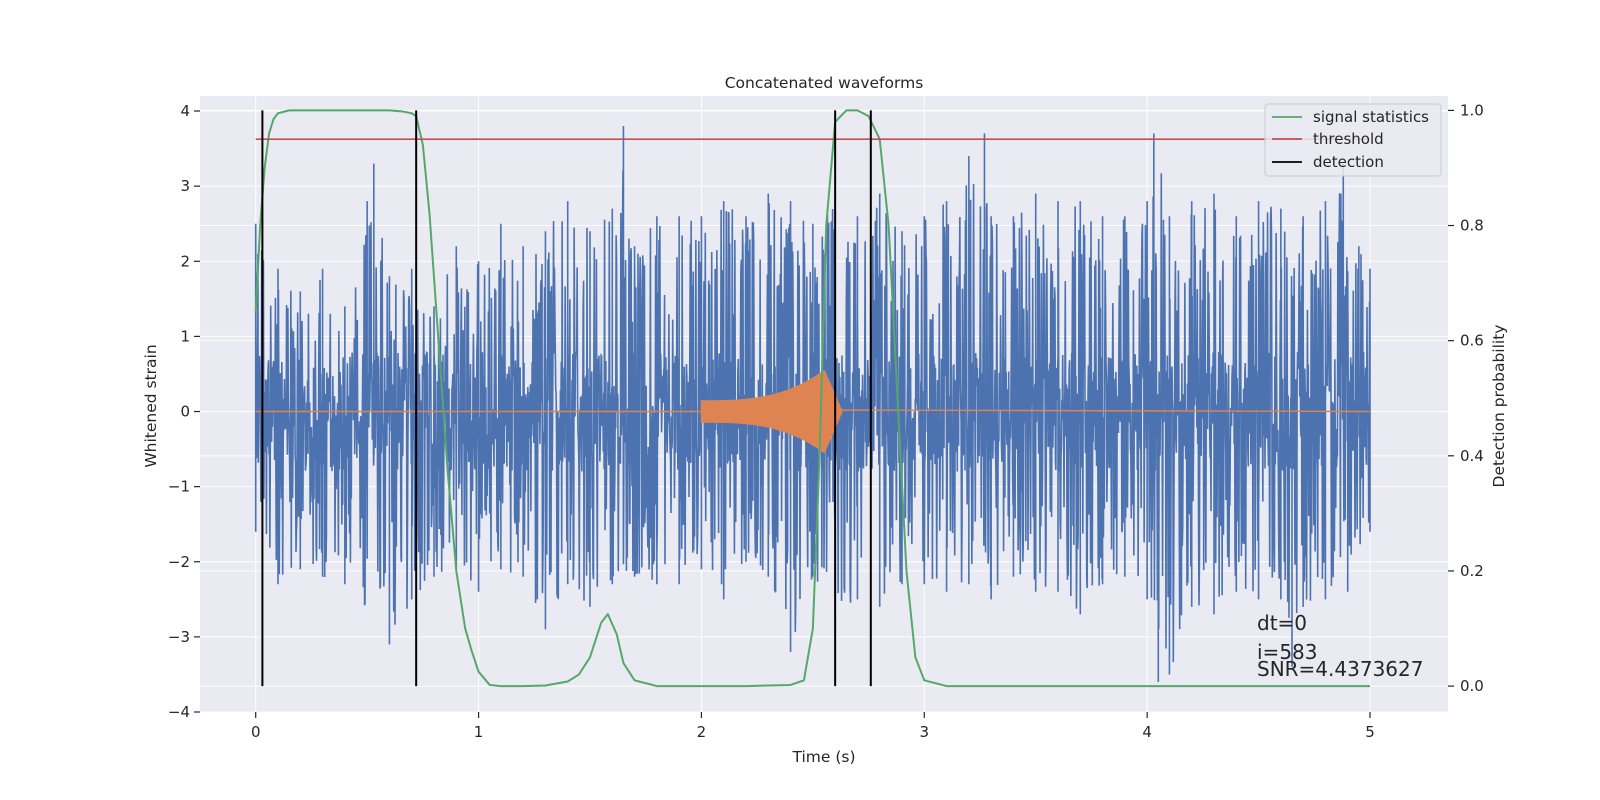  What do you see at coordinates (1472, 341) in the screenshot?
I see `y2-tick-label-3: 0.6` at bounding box center [1472, 341].